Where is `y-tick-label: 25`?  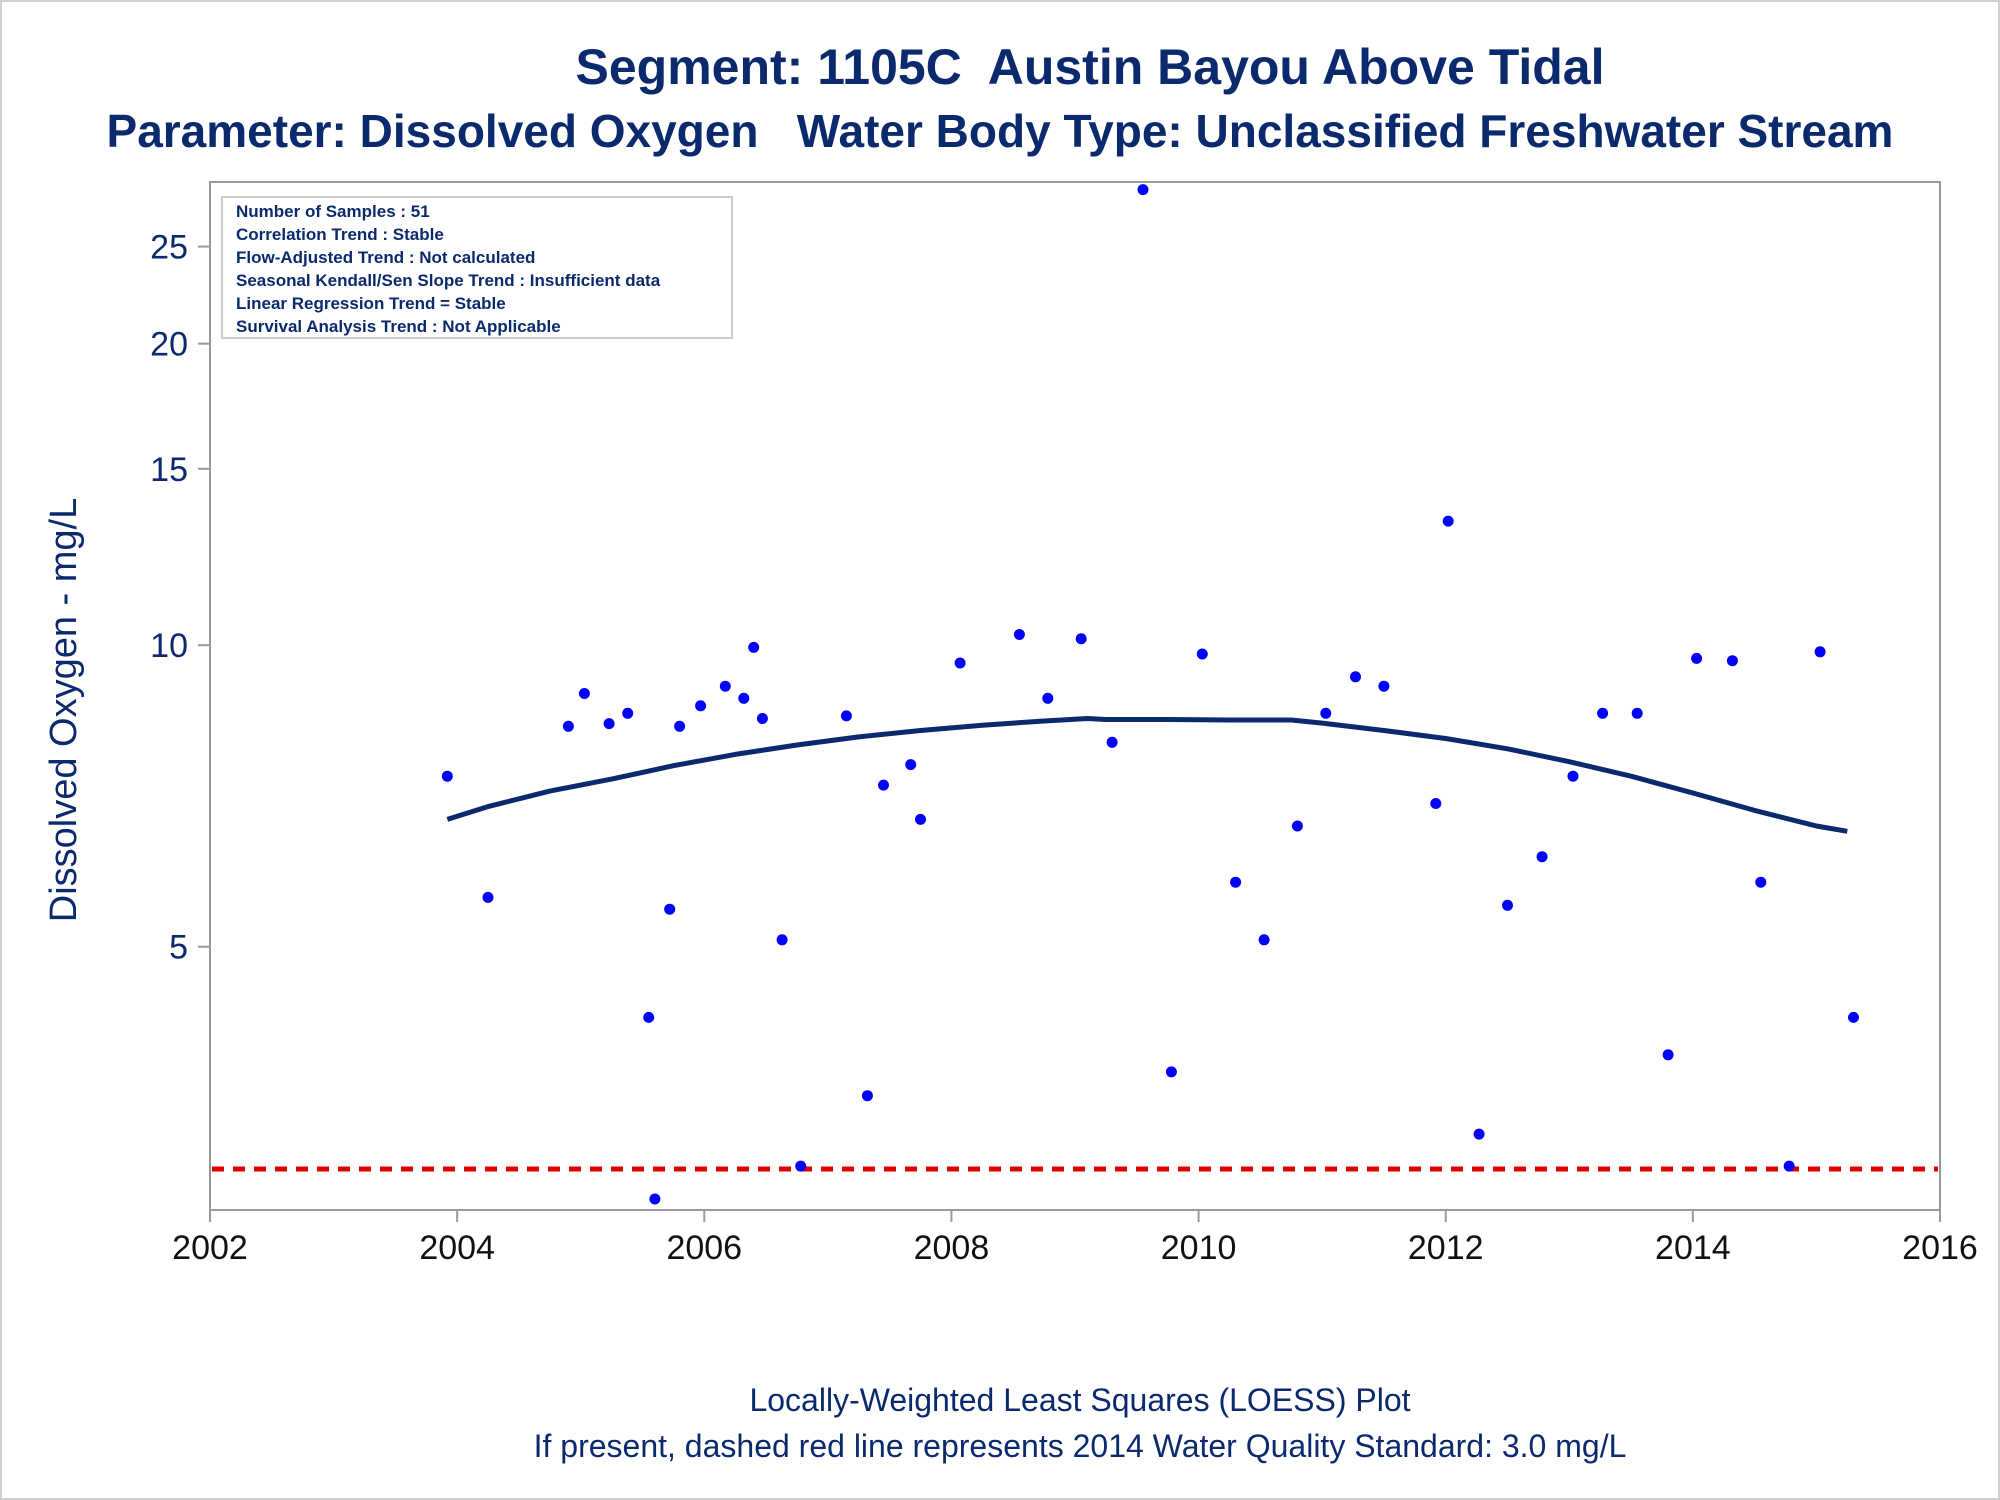
y-tick-label: 25 is located at coordinates (169, 248).